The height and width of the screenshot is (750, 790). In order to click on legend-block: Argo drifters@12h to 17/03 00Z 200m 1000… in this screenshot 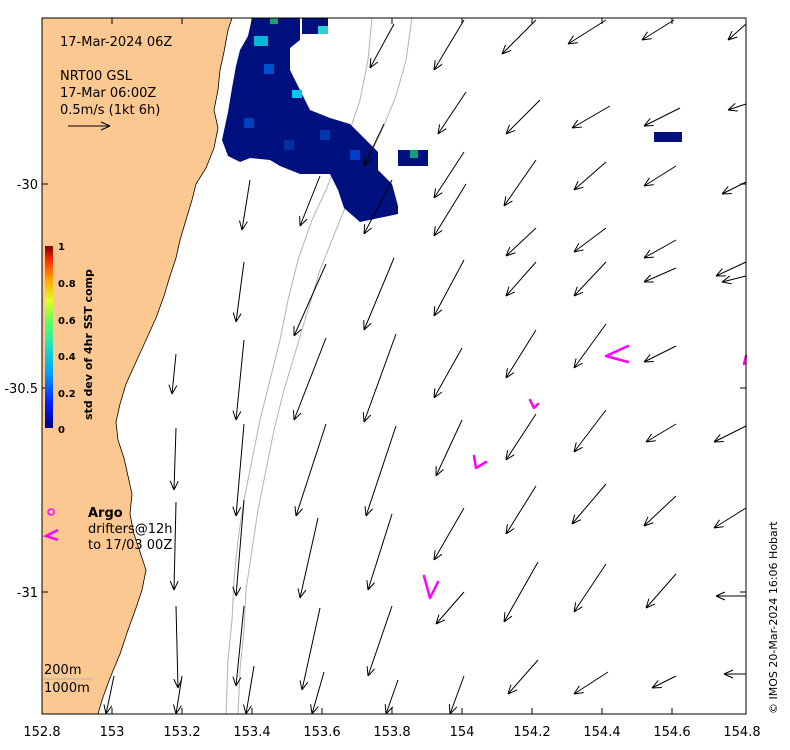, I will do `click(107, 601)`.